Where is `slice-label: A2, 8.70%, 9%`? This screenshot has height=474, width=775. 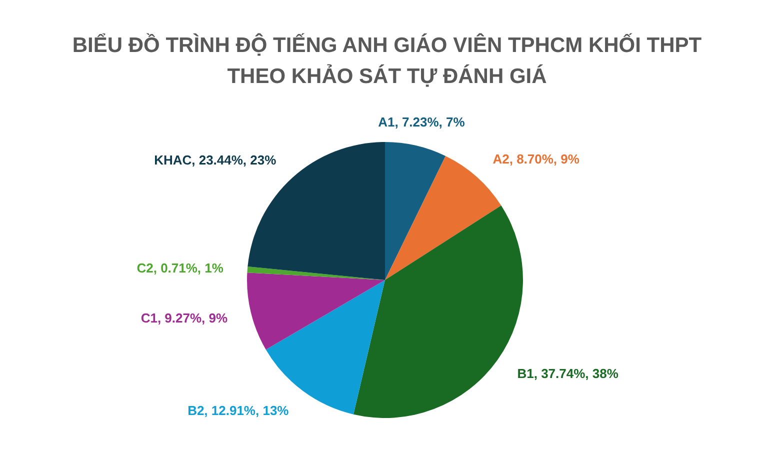
slice-label: A2, 8.70%, 9% is located at coordinates (536, 159).